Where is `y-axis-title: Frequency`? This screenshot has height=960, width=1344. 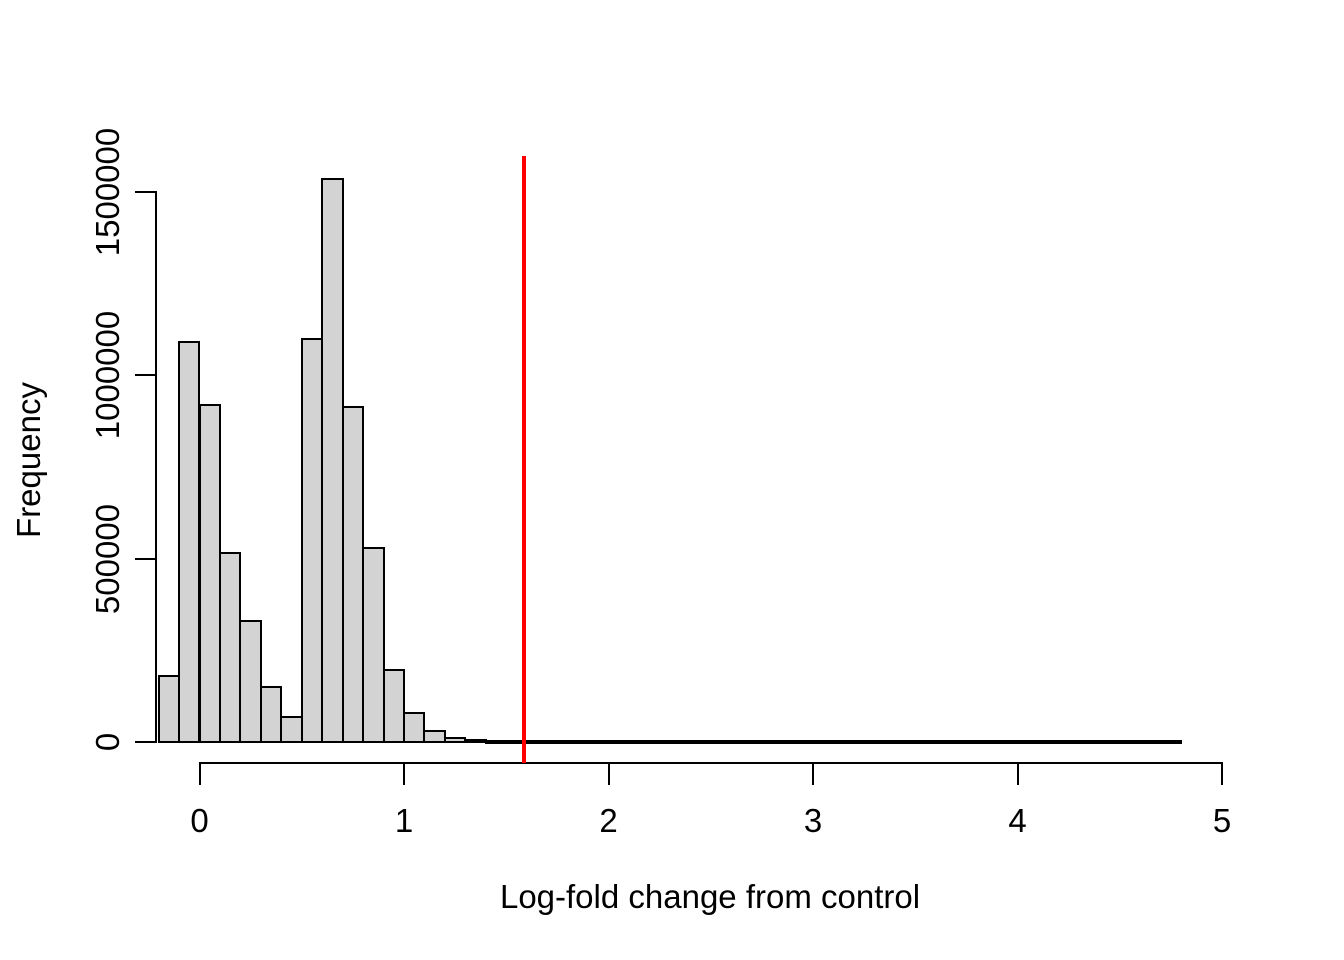 y-axis-title: Frequency is located at coordinates (28, 460).